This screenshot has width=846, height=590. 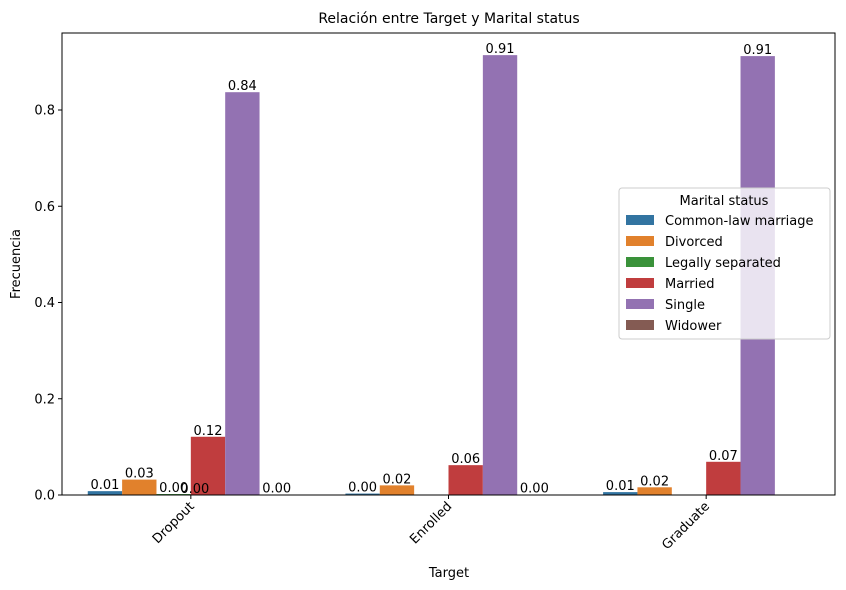 What do you see at coordinates (694, 242) in the screenshot?
I see `legend-label: Divorced` at bounding box center [694, 242].